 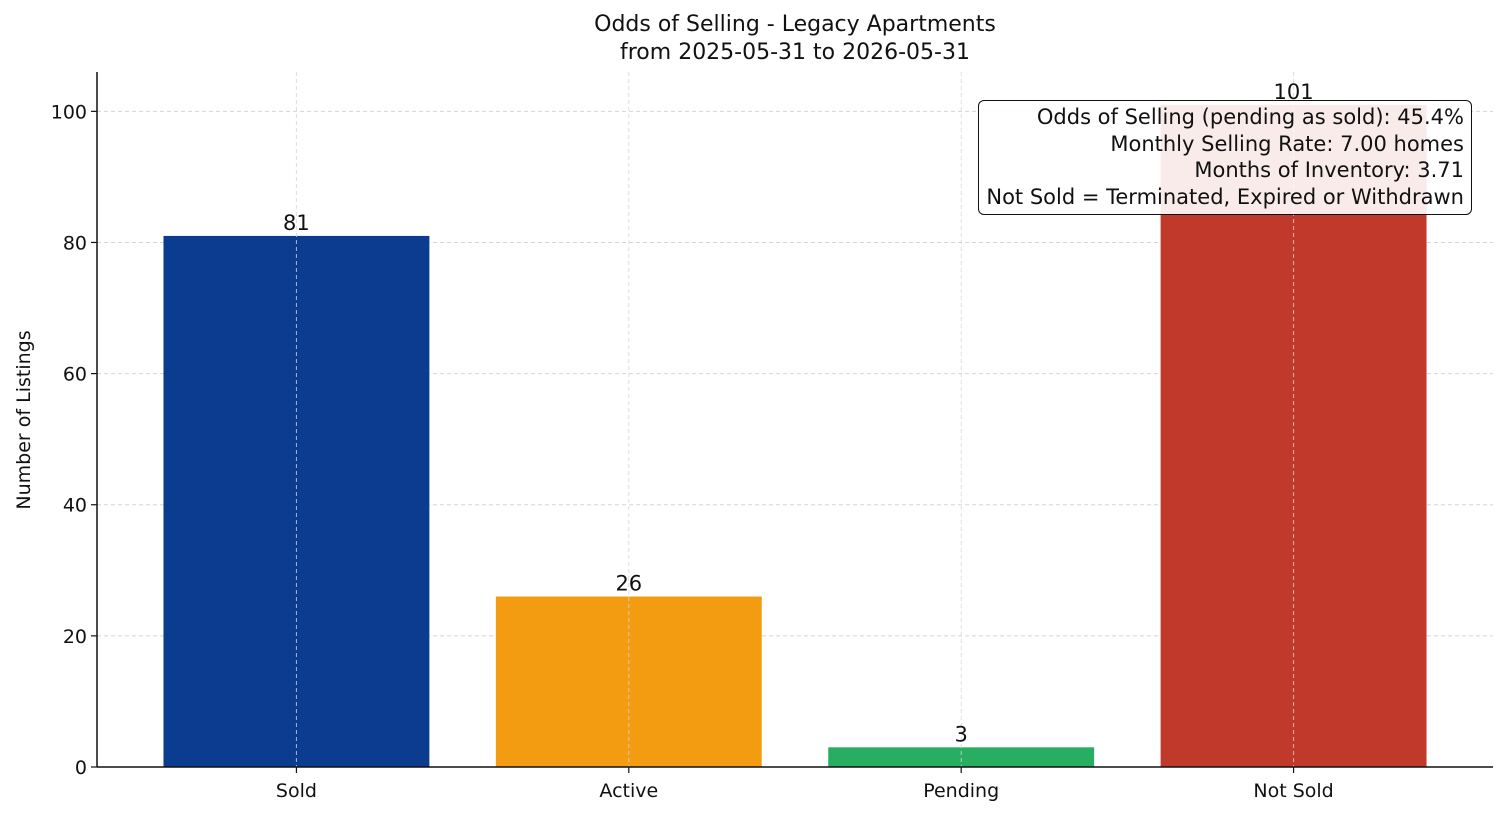 What do you see at coordinates (961, 757) in the screenshot?
I see `bar-pending` at bounding box center [961, 757].